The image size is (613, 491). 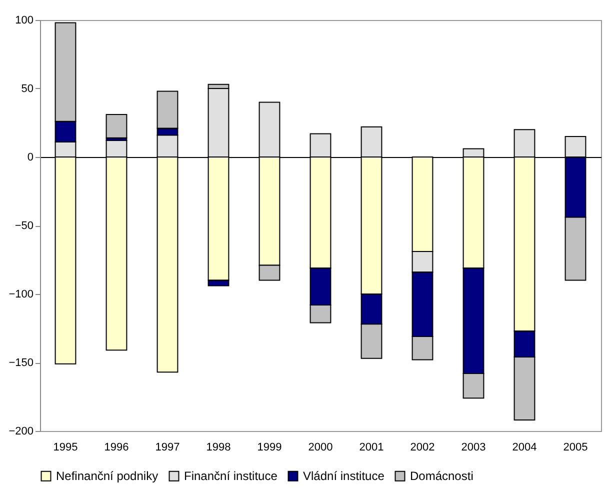 What do you see at coordinates (27, 89) in the screenshot?
I see `y-tick-label: 50` at bounding box center [27, 89].